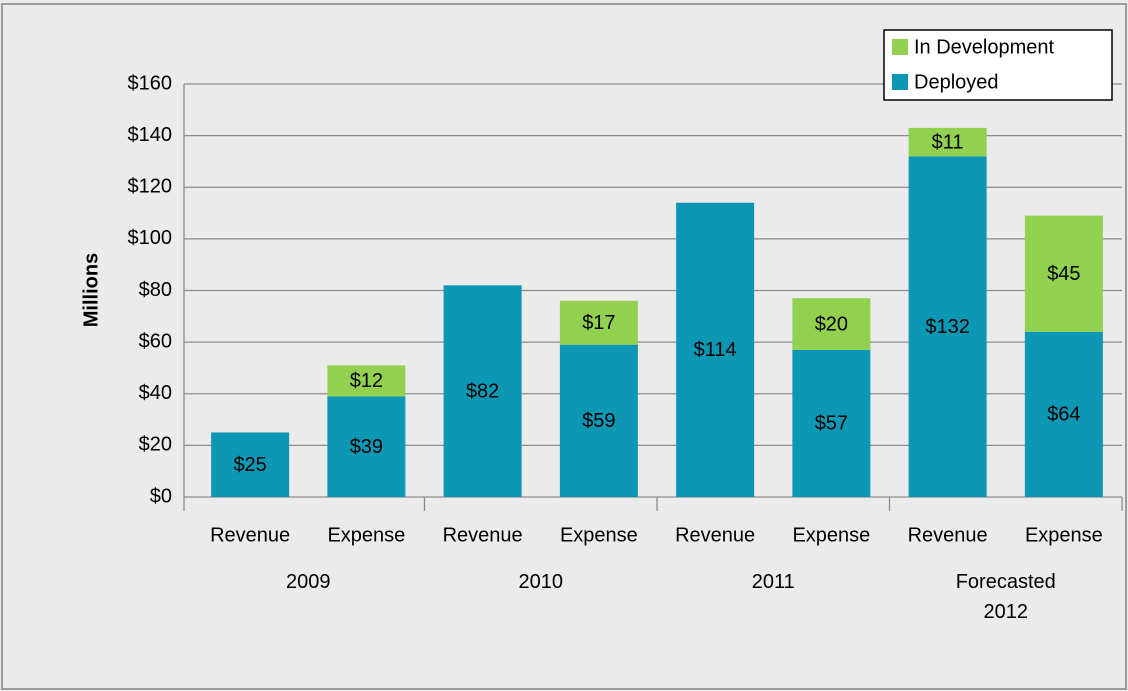 The image size is (1128, 691). What do you see at coordinates (150, 83) in the screenshot?
I see `y-tick-label: $160` at bounding box center [150, 83].